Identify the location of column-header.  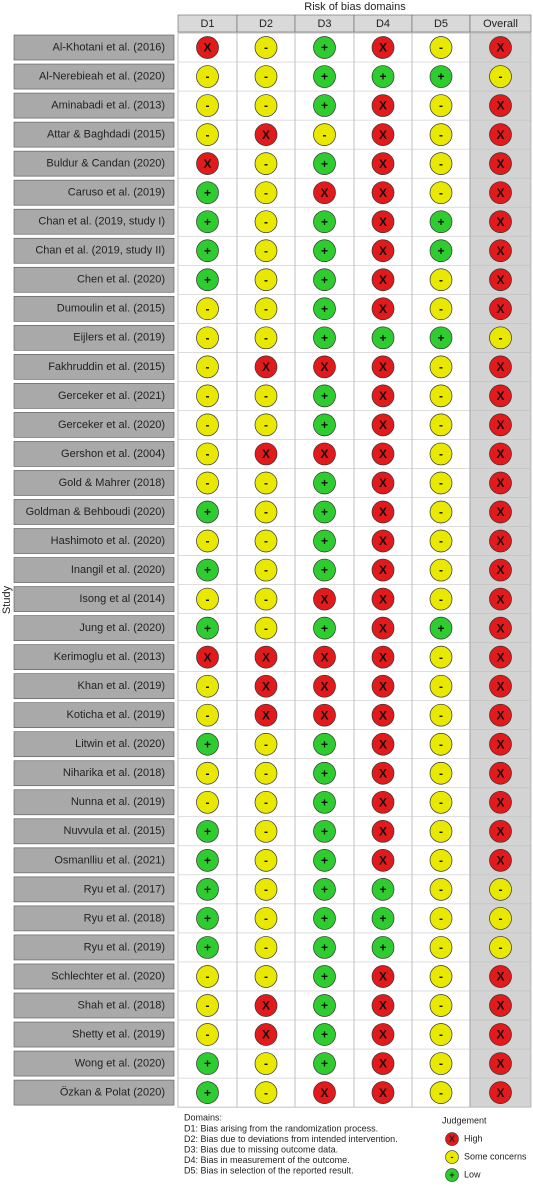
(500, 23).